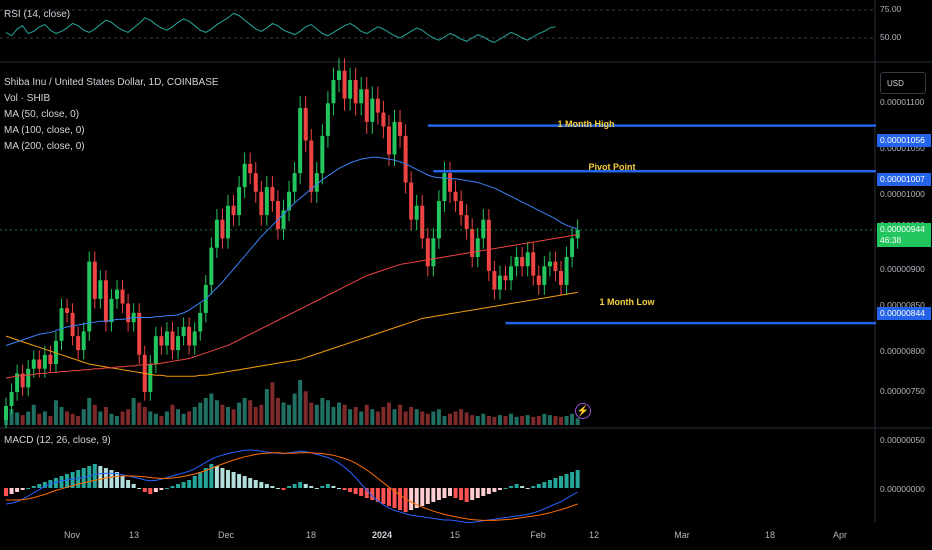 Image resolution: width=932 pixels, height=550 pixels. What do you see at coordinates (44, 130) in the screenshot?
I see `legend-ma100: MA (100, close, 0)` at bounding box center [44, 130].